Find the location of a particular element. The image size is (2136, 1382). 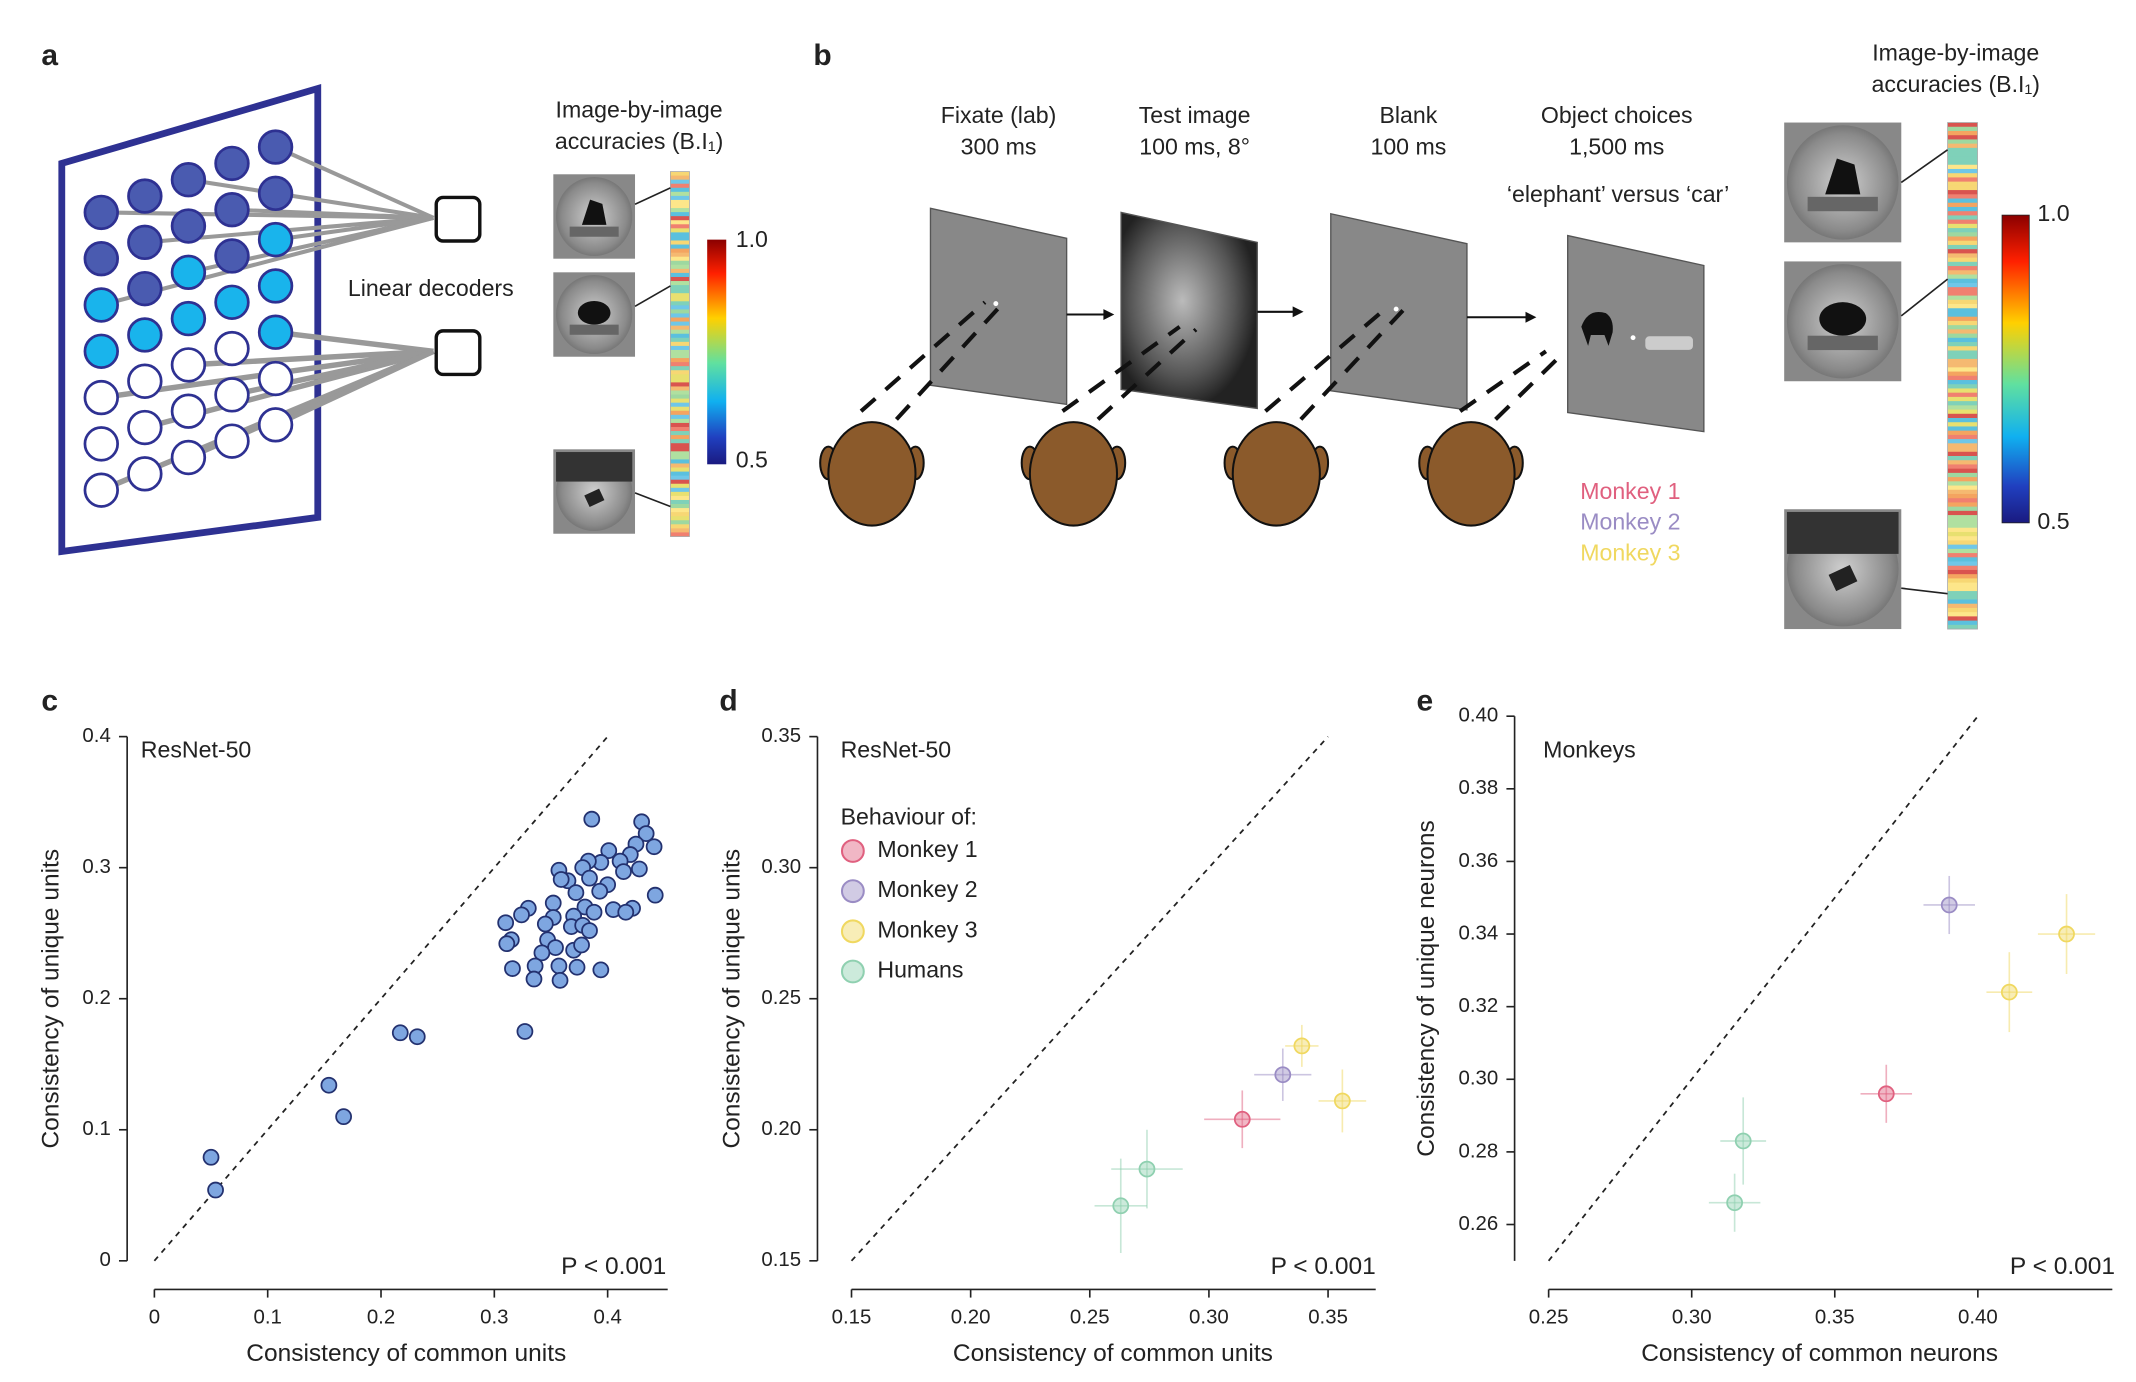

fixation-dot is located at coordinates (1633, 338).